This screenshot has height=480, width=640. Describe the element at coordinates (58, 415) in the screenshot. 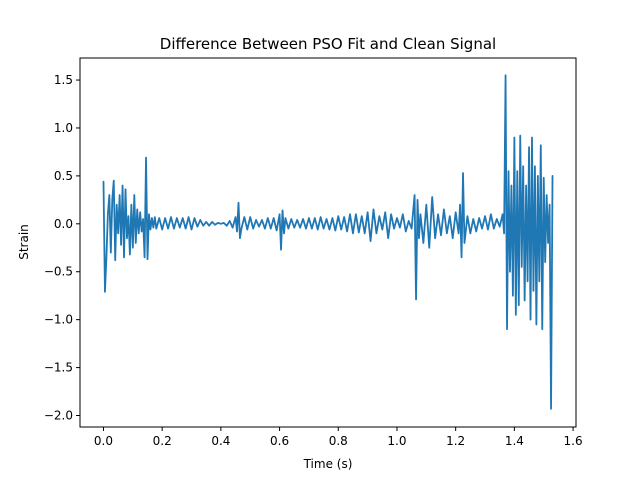

I see `y-tick-label: −2.0` at that location.